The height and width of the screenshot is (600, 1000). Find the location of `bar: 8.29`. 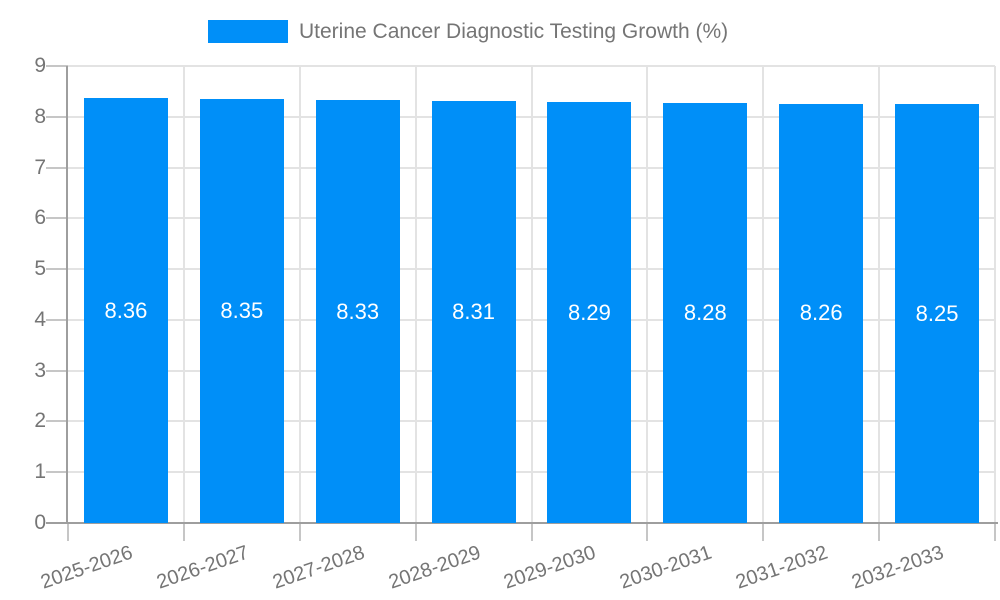

bar: 8.29 is located at coordinates (589, 312).